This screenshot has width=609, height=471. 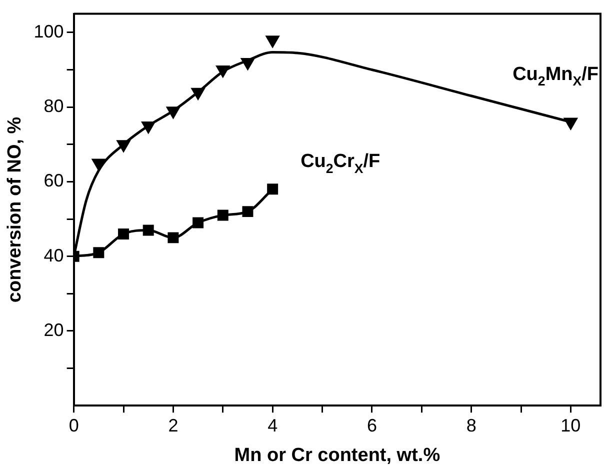 I want to click on x-tick-label: 2, so click(x=173, y=425).